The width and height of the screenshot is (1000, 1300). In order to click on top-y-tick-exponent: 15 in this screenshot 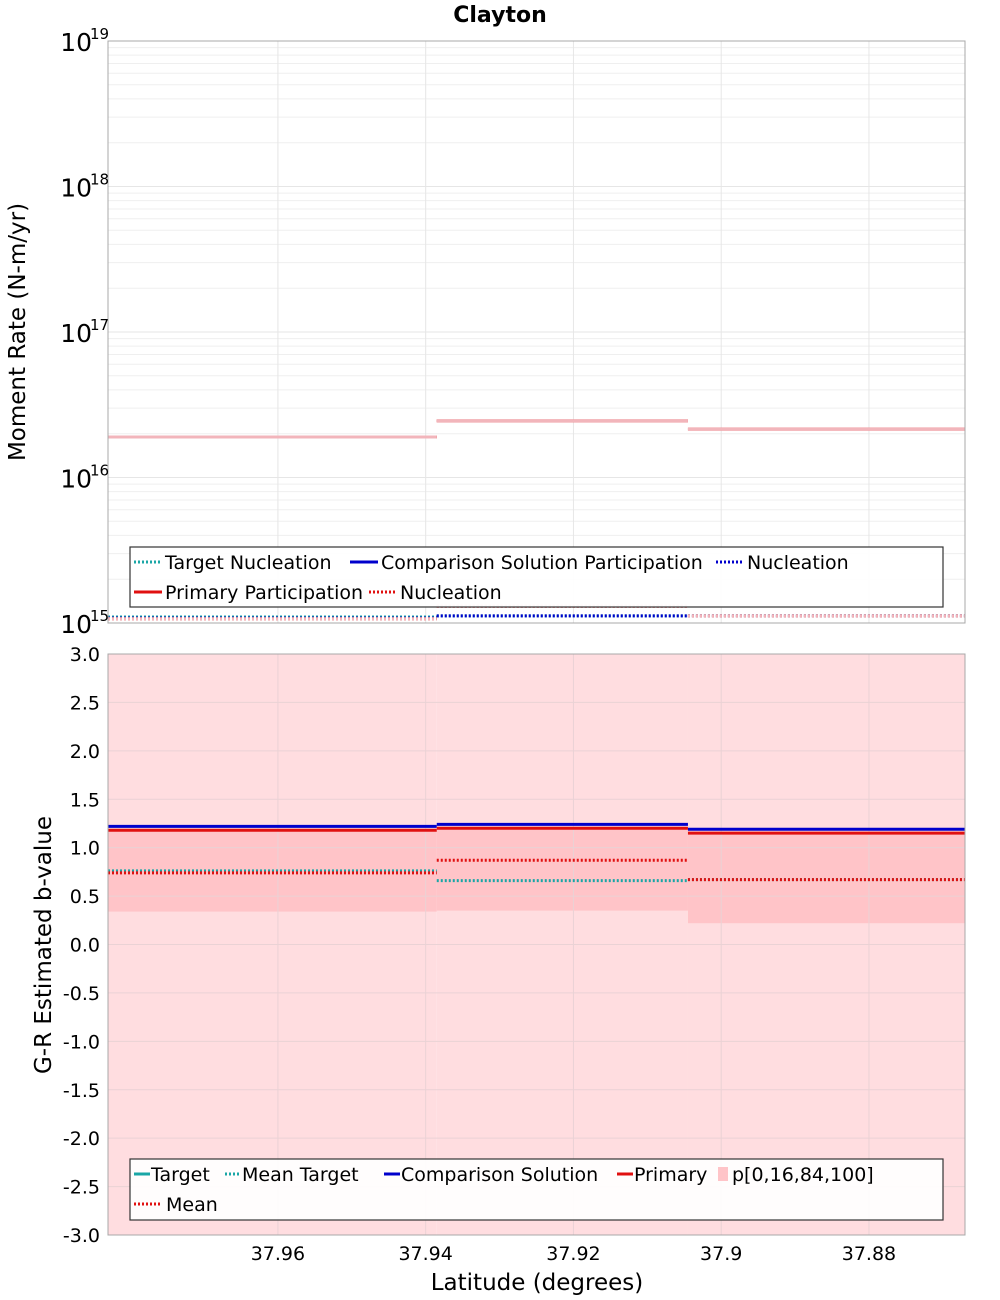, I will do `click(99, 616)`.